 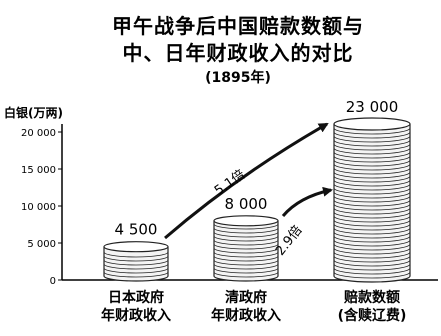 What do you see at coordinates (41, 244) in the screenshot?
I see `y-tick-label: 5 000` at bounding box center [41, 244].